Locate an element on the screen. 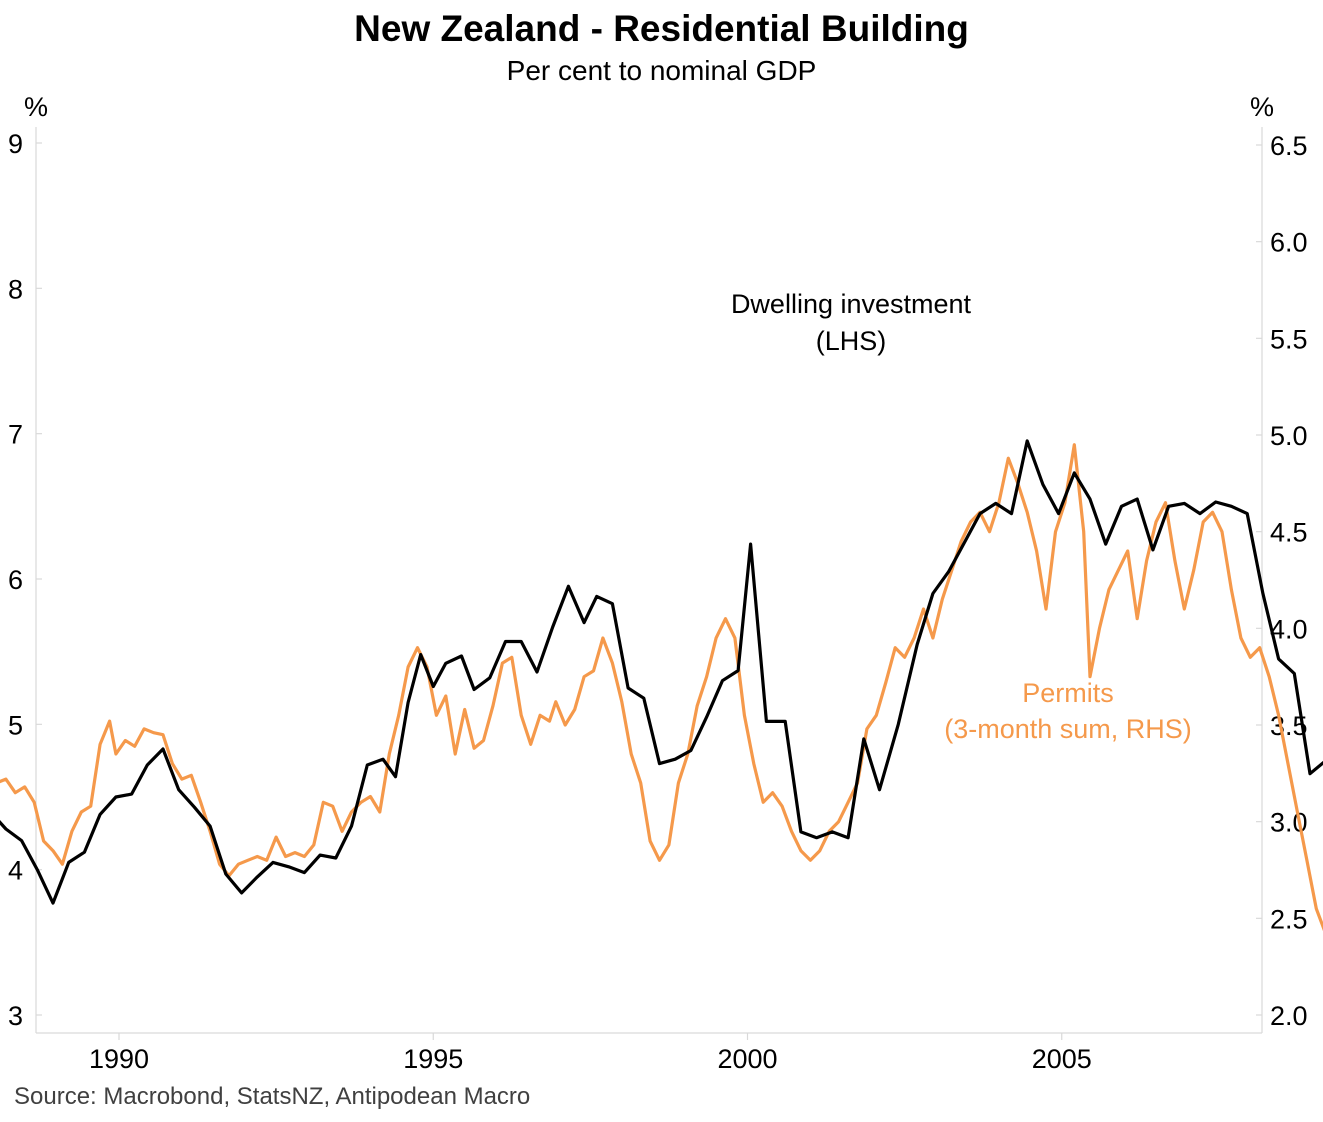 Image resolution: width=1323 pixels, height=1122 pixels. right-tick-label: 5.5 is located at coordinates (1289, 339).